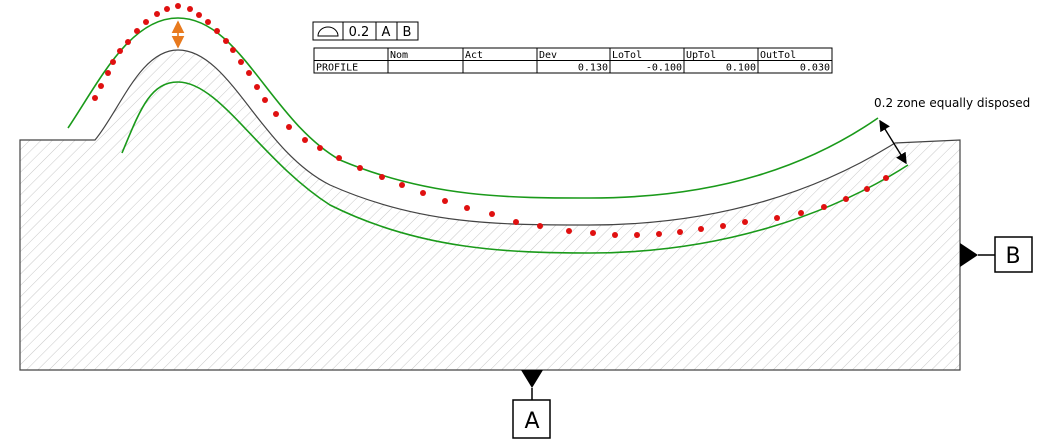  Describe the element at coordinates (741, 68) in the screenshot. I see `cell-value: 0.100` at that location.